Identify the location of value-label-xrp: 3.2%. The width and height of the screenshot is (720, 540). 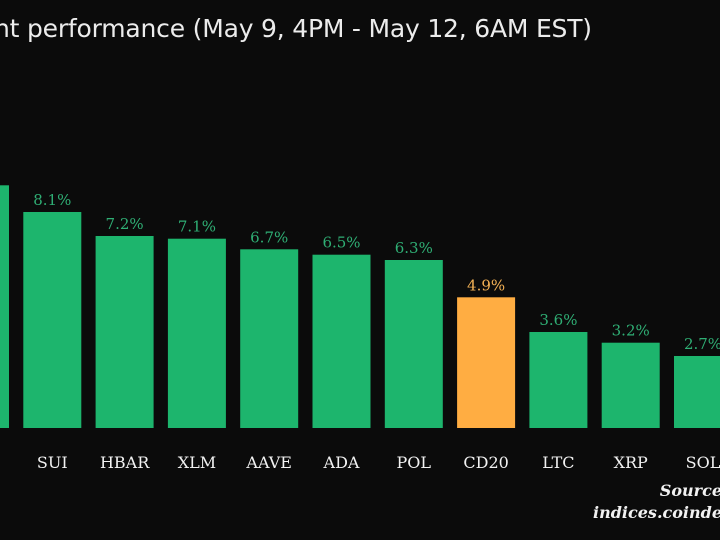
(631, 331).